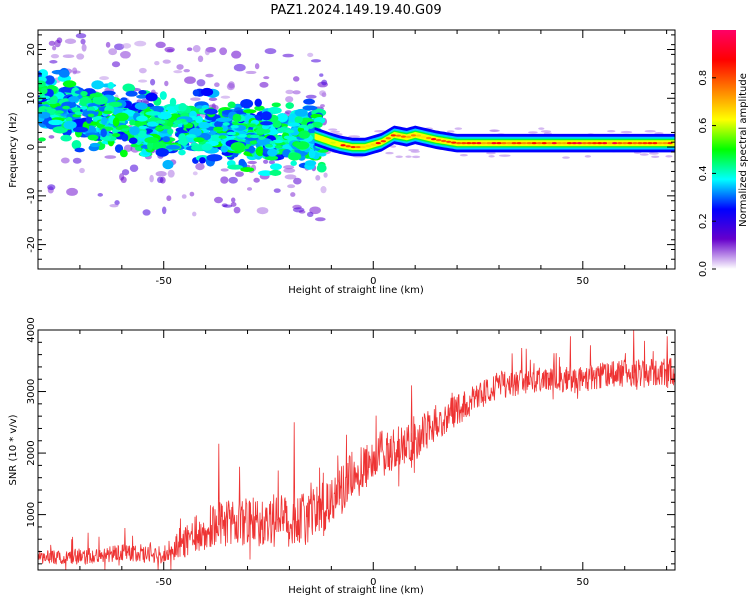 The image size is (750, 600). What do you see at coordinates (31, 49) in the screenshot?
I see `spectrogram-y-tick-label: 20` at bounding box center [31, 49].